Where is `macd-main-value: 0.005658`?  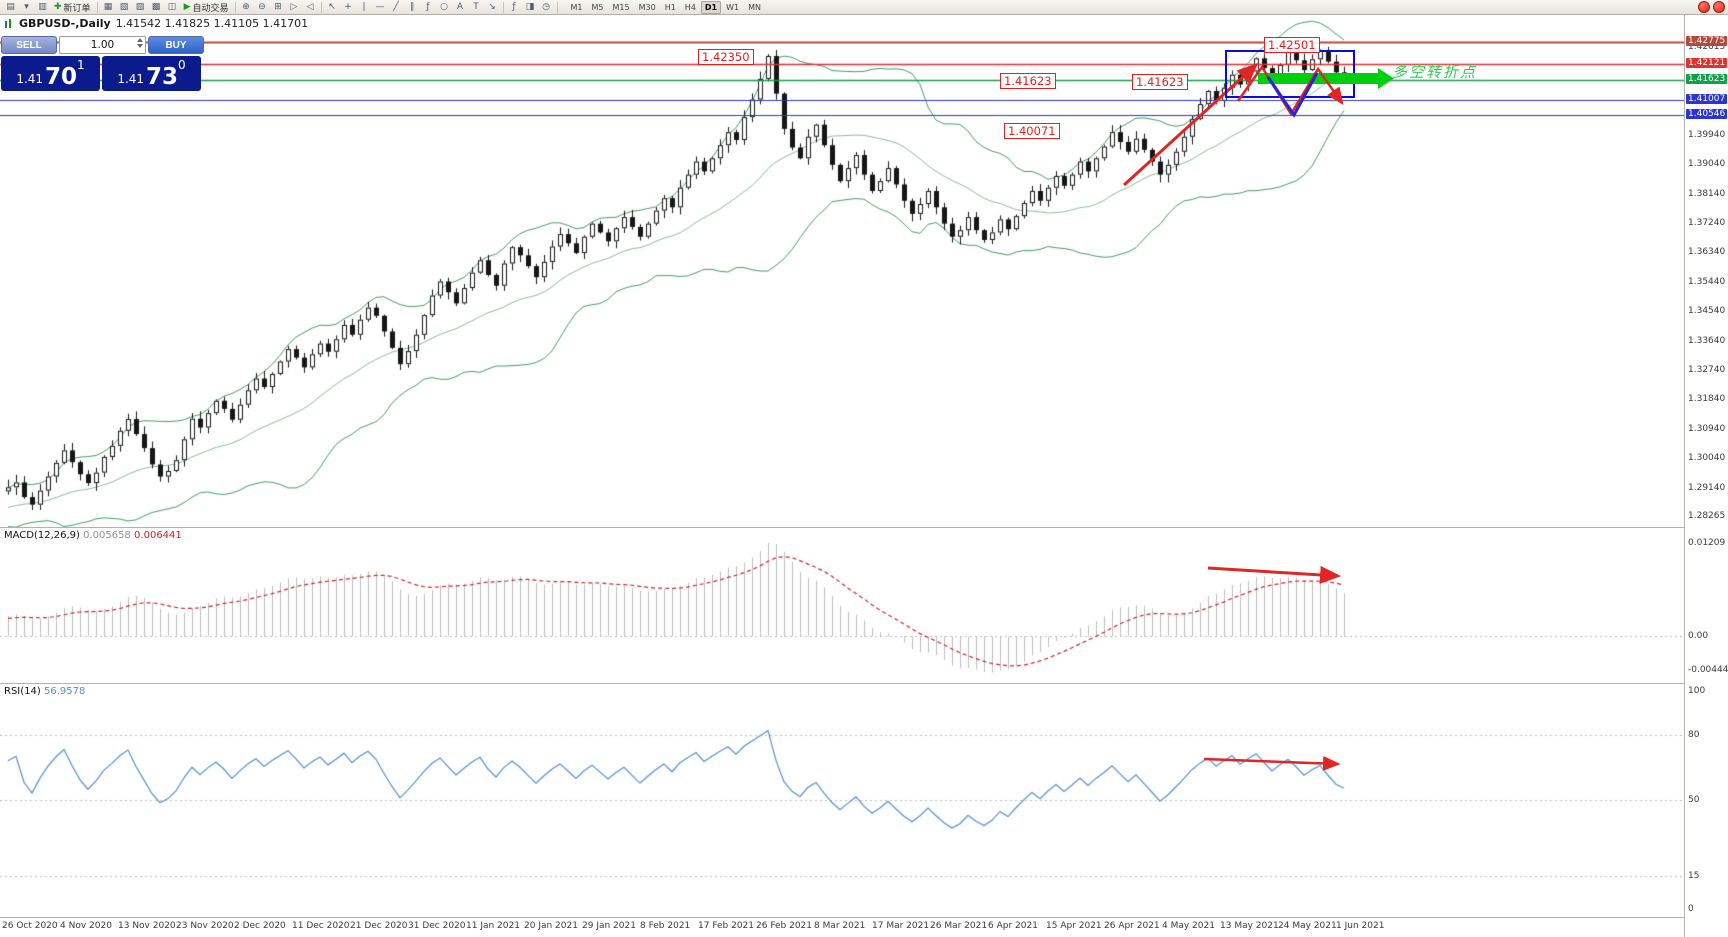
macd-main-value: 0.005658 is located at coordinates (107, 535).